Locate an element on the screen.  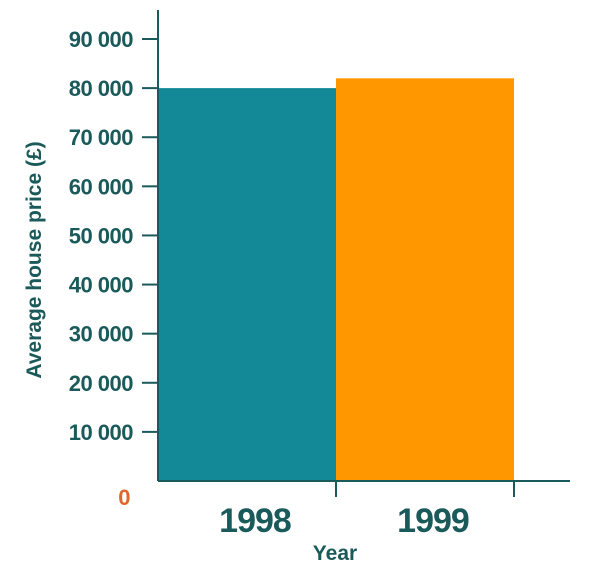
y-tick-label: 80 000 is located at coordinates (101, 88).